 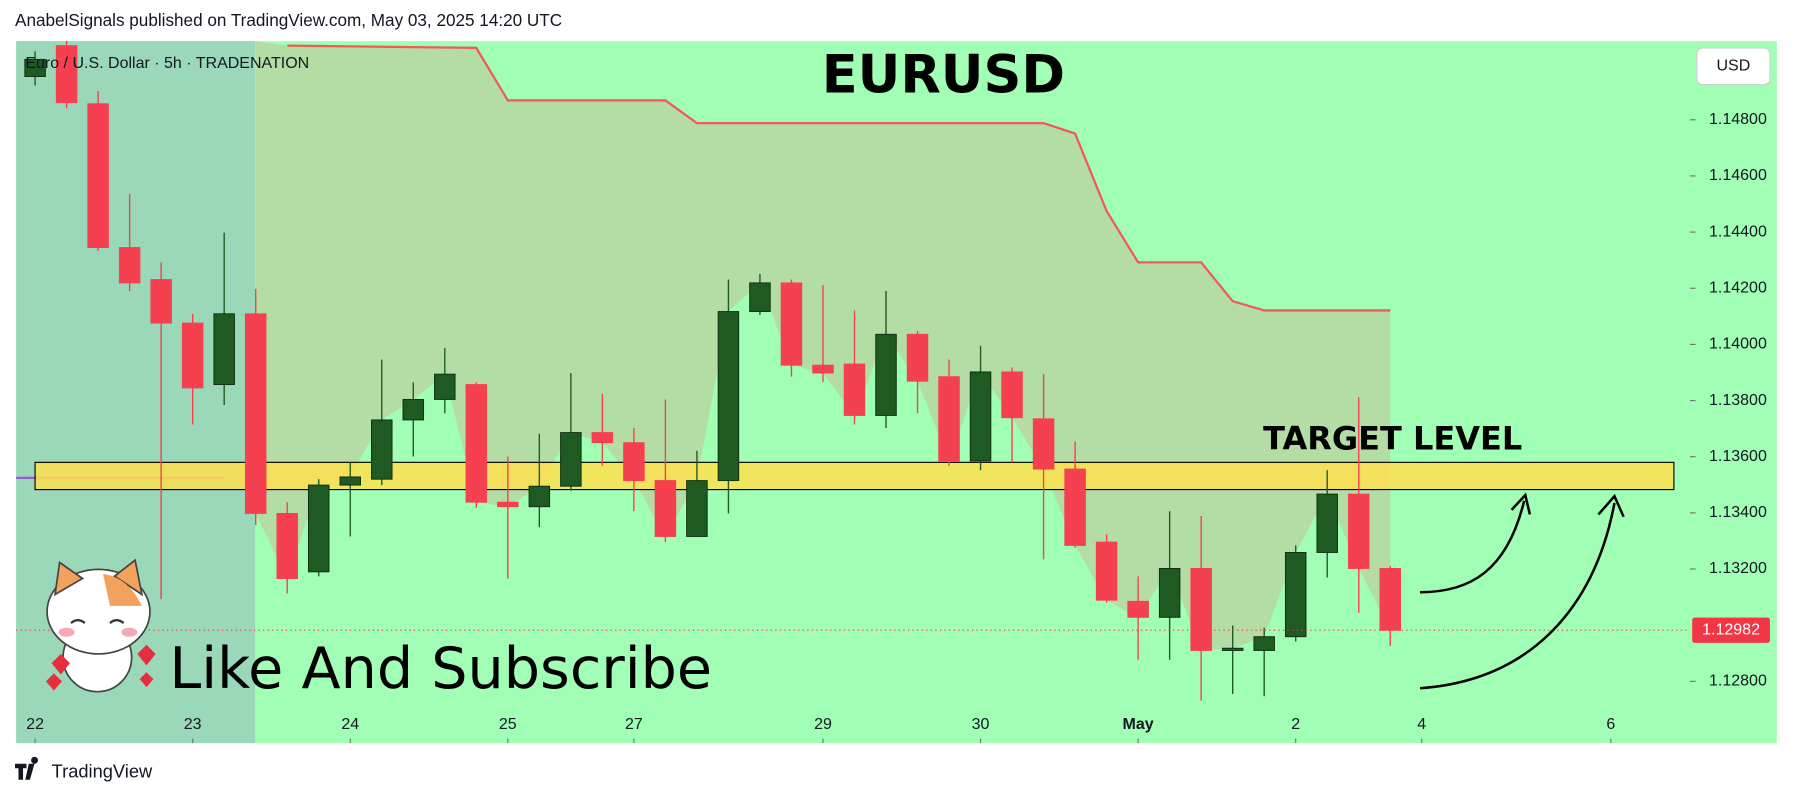 I want to click on y-tick-label: 1.14800, so click(x=1738, y=119).